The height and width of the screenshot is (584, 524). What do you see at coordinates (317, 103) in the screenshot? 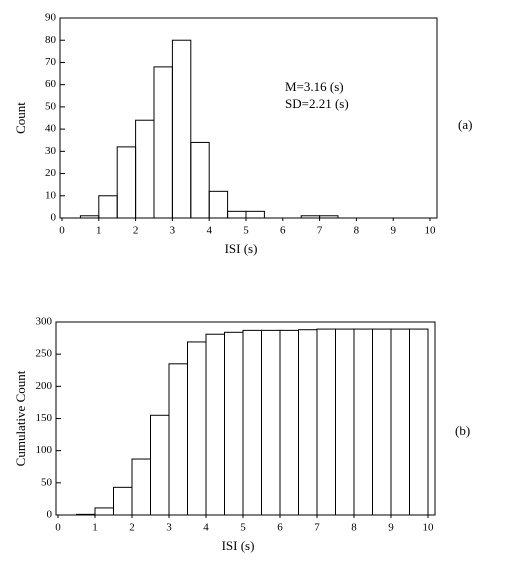
I see `annotation: SD=2.21 (s)` at bounding box center [317, 103].